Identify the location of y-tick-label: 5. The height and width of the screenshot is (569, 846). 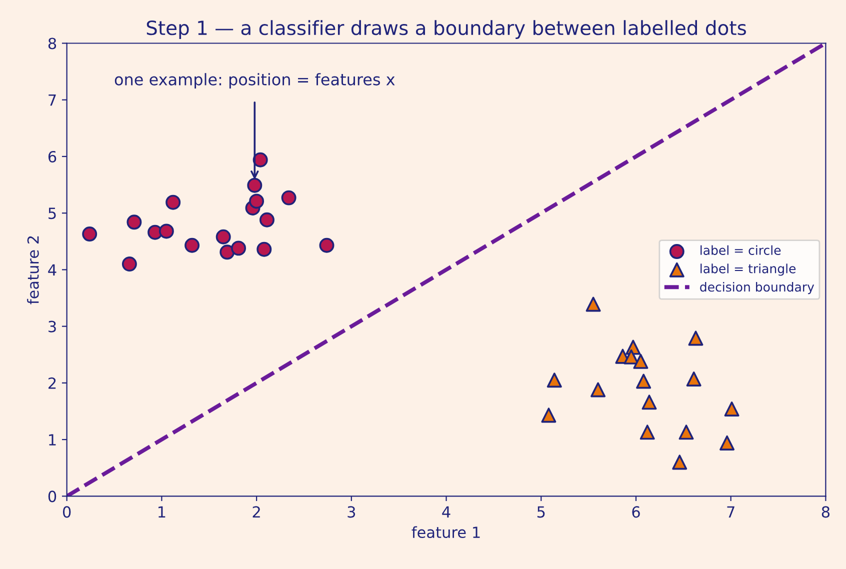
(52, 214).